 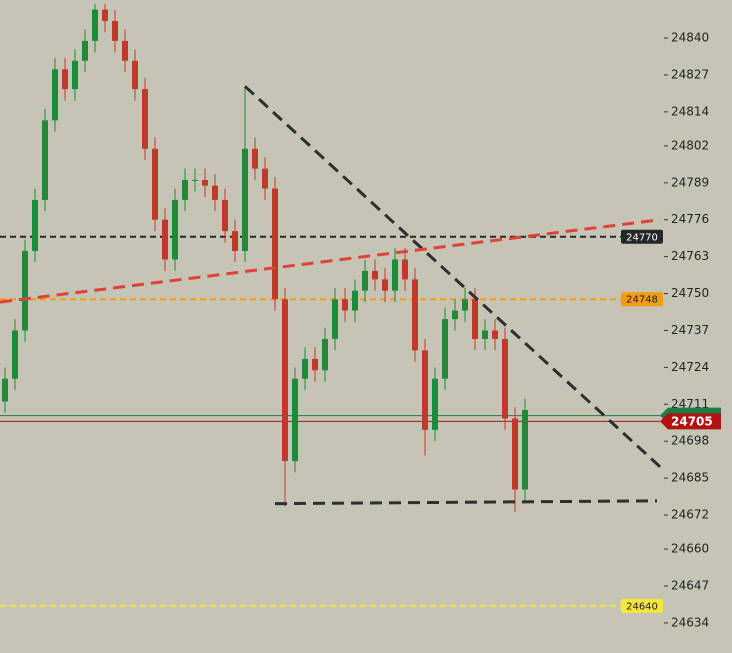 I want to click on level-tag-label: 24770, so click(x=642, y=237).